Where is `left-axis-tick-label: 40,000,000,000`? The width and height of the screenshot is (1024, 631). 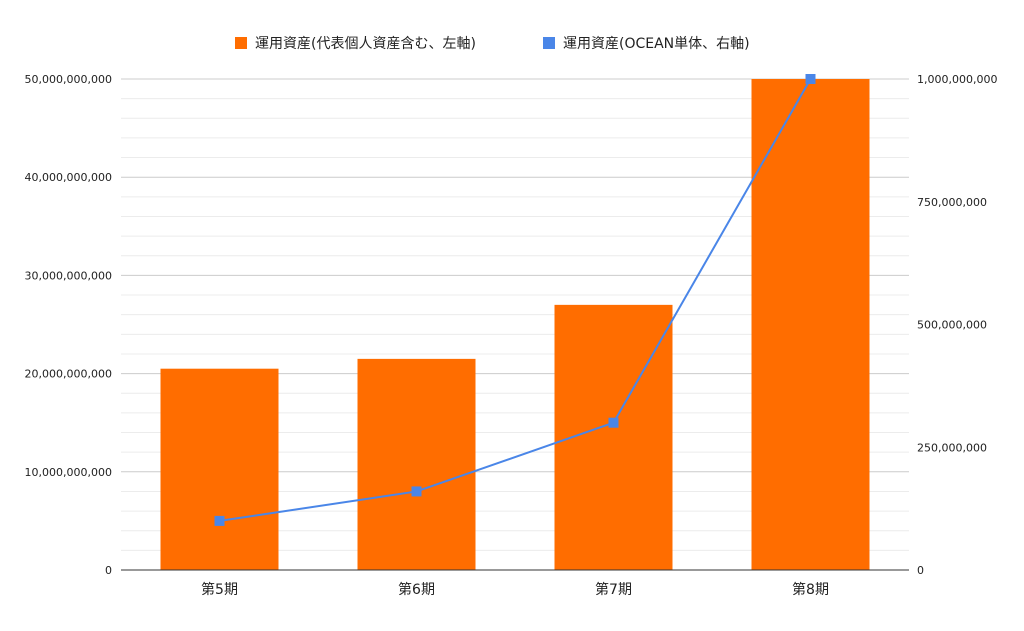
left-axis-tick-label: 40,000,000,000 is located at coordinates (68, 177).